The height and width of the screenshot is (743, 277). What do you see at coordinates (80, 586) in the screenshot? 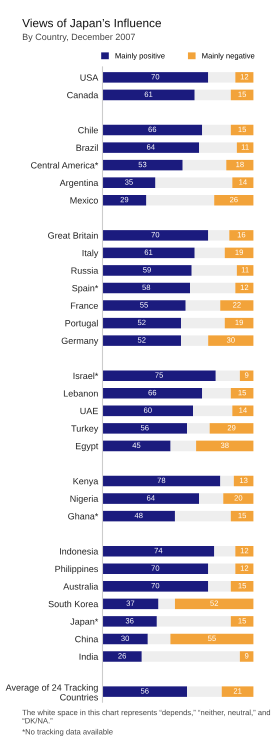
I see `y-tick-label: Australia` at bounding box center [80, 586].